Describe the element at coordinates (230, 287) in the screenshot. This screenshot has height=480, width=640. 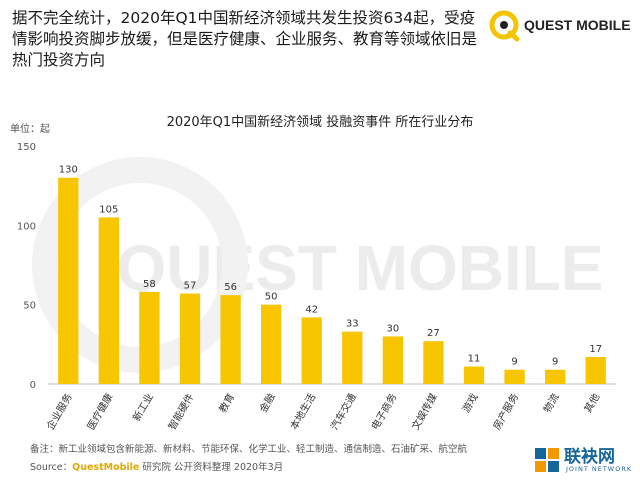
I see `data-label: 56` at that location.